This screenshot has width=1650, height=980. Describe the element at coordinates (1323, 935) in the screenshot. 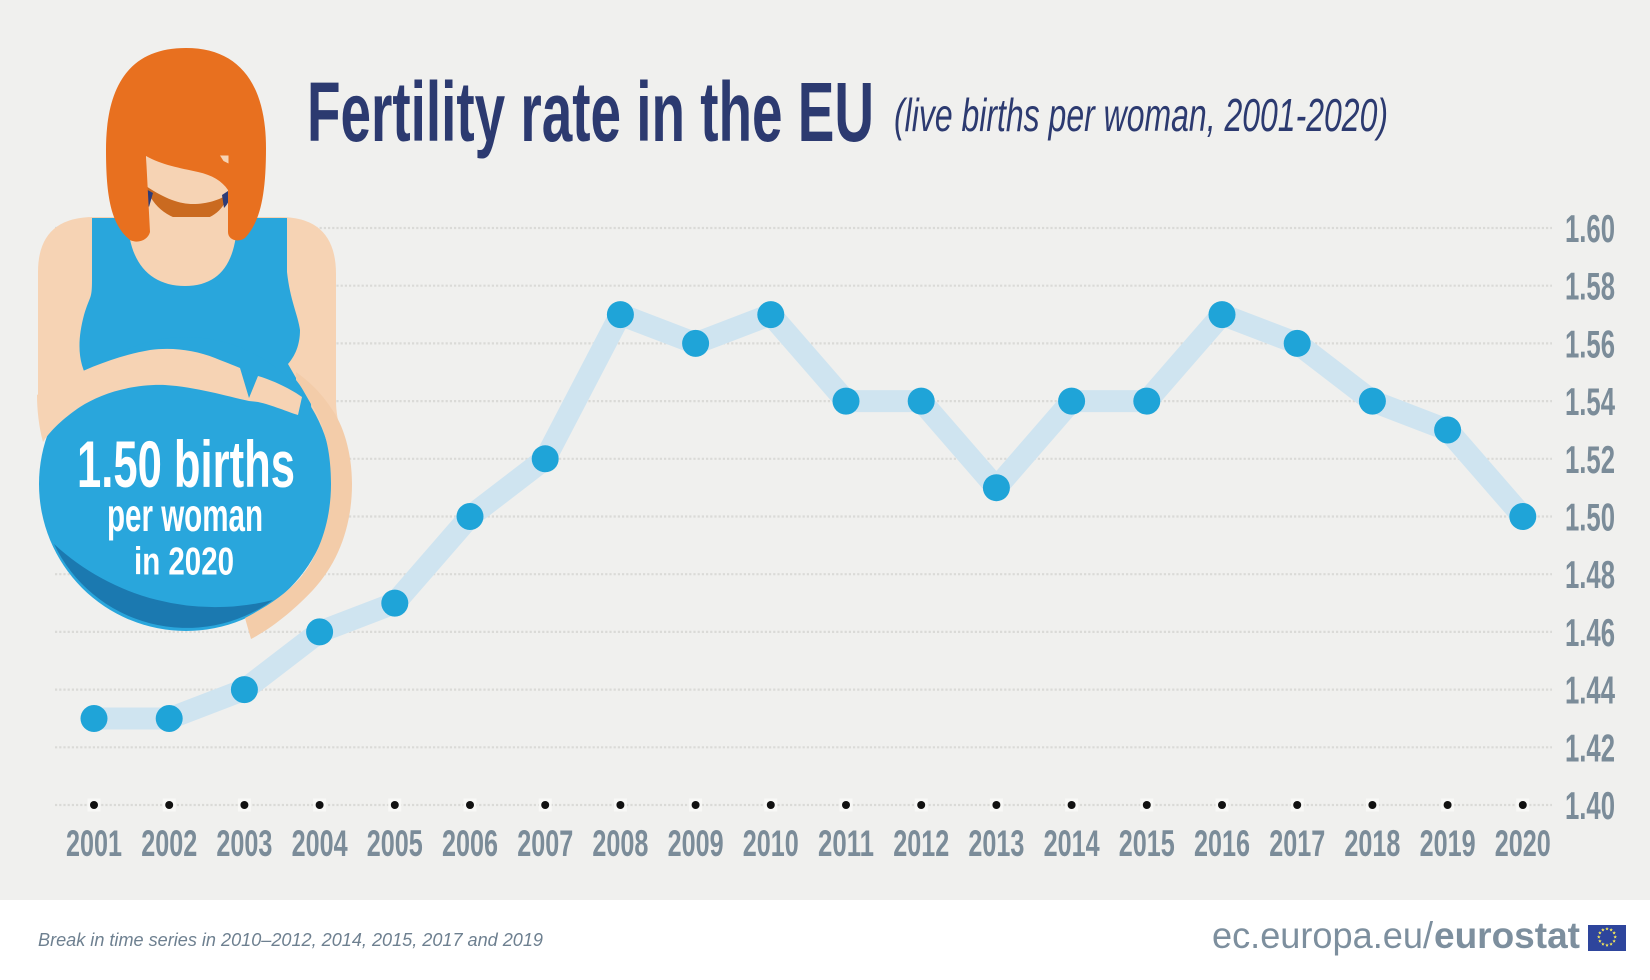

I see `svg-text: ec.europa.eu/` at that location.